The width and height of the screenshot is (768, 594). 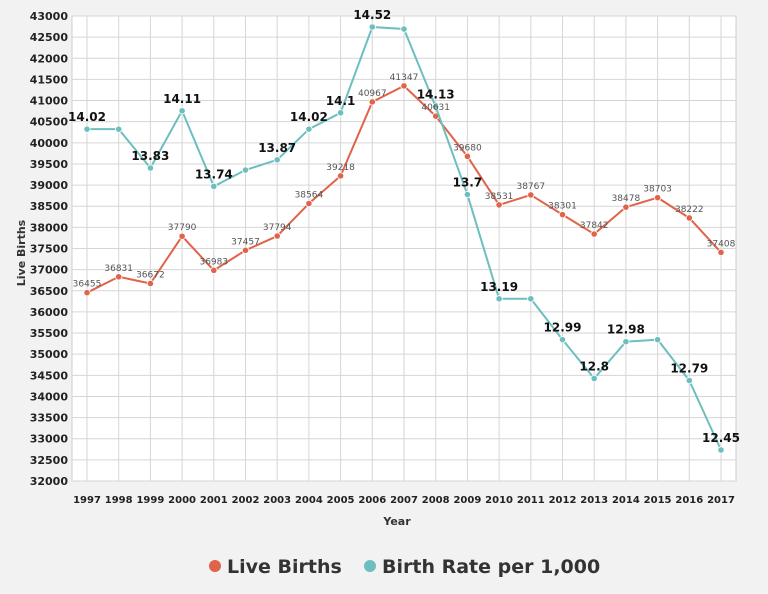 What do you see at coordinates (49, 58) in the screenshot?
I see `y-tick-label: 42000` at bounding box center [49, 58].